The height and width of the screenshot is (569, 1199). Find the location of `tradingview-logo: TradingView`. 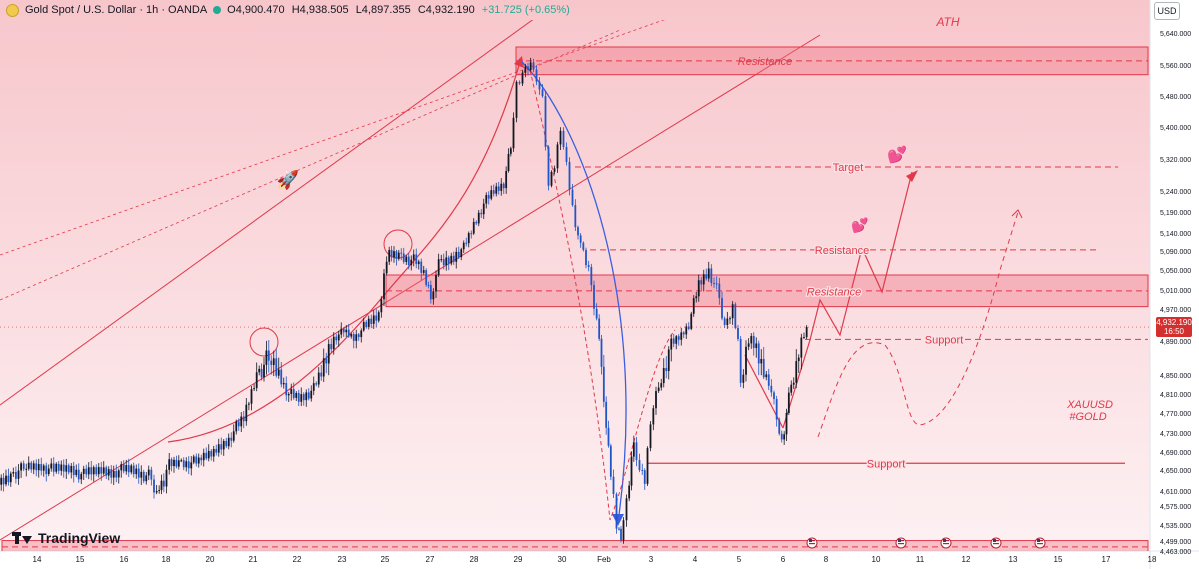

tradingview-logo: TradingView is located at coordinates (66, 538).